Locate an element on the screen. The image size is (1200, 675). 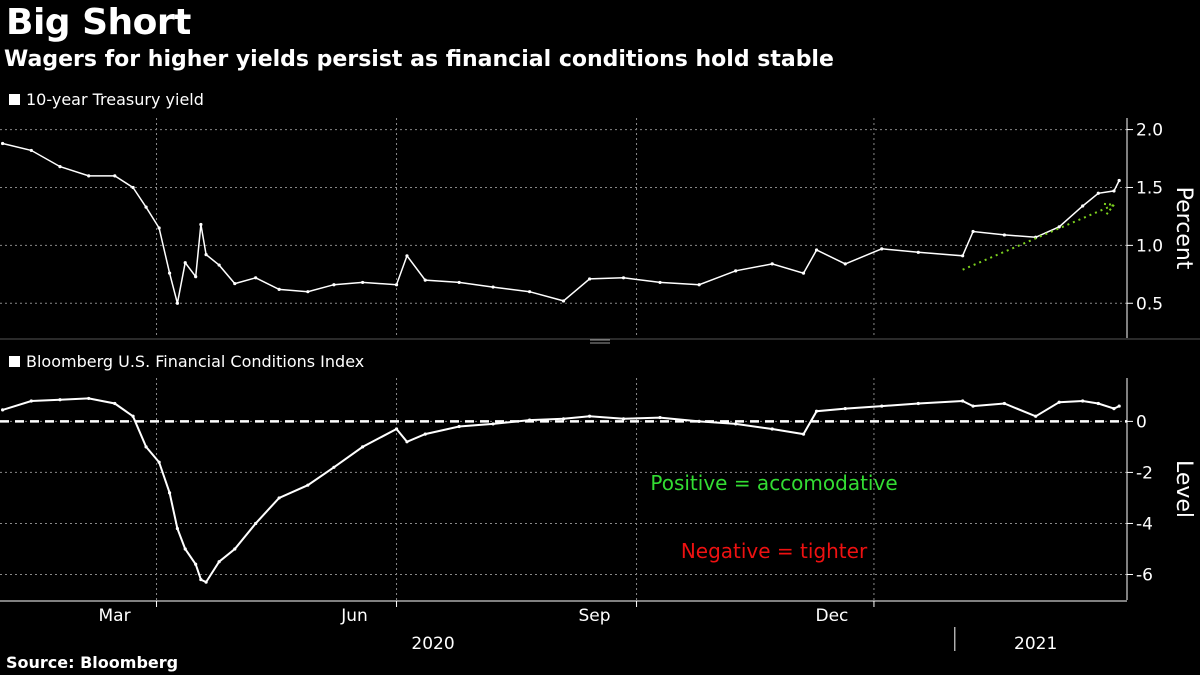
trend-arrow-line is located at coordinates (1038, 237).